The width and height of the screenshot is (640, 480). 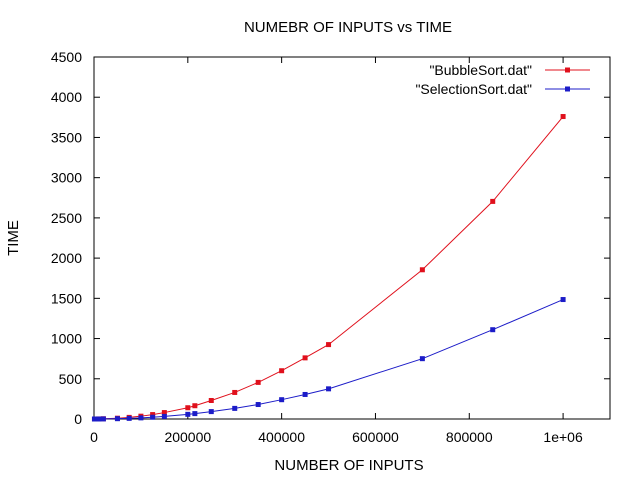 I want to click on legend-label: "SelectionSort.dat", so click(x=473, y=89).